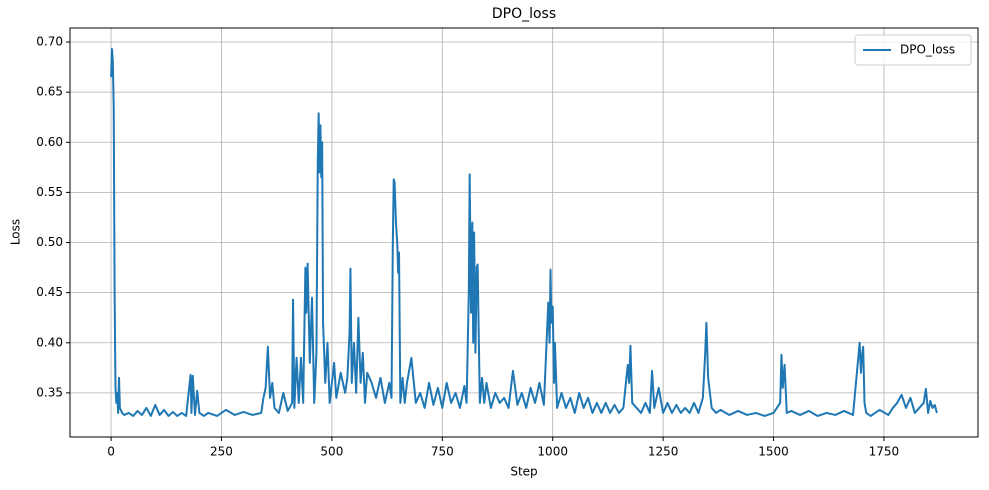  What do you see at coordinates (927, 50) in the screenshot?
I see `legend-label: DPO_loss` at bounding box center [927, 50].